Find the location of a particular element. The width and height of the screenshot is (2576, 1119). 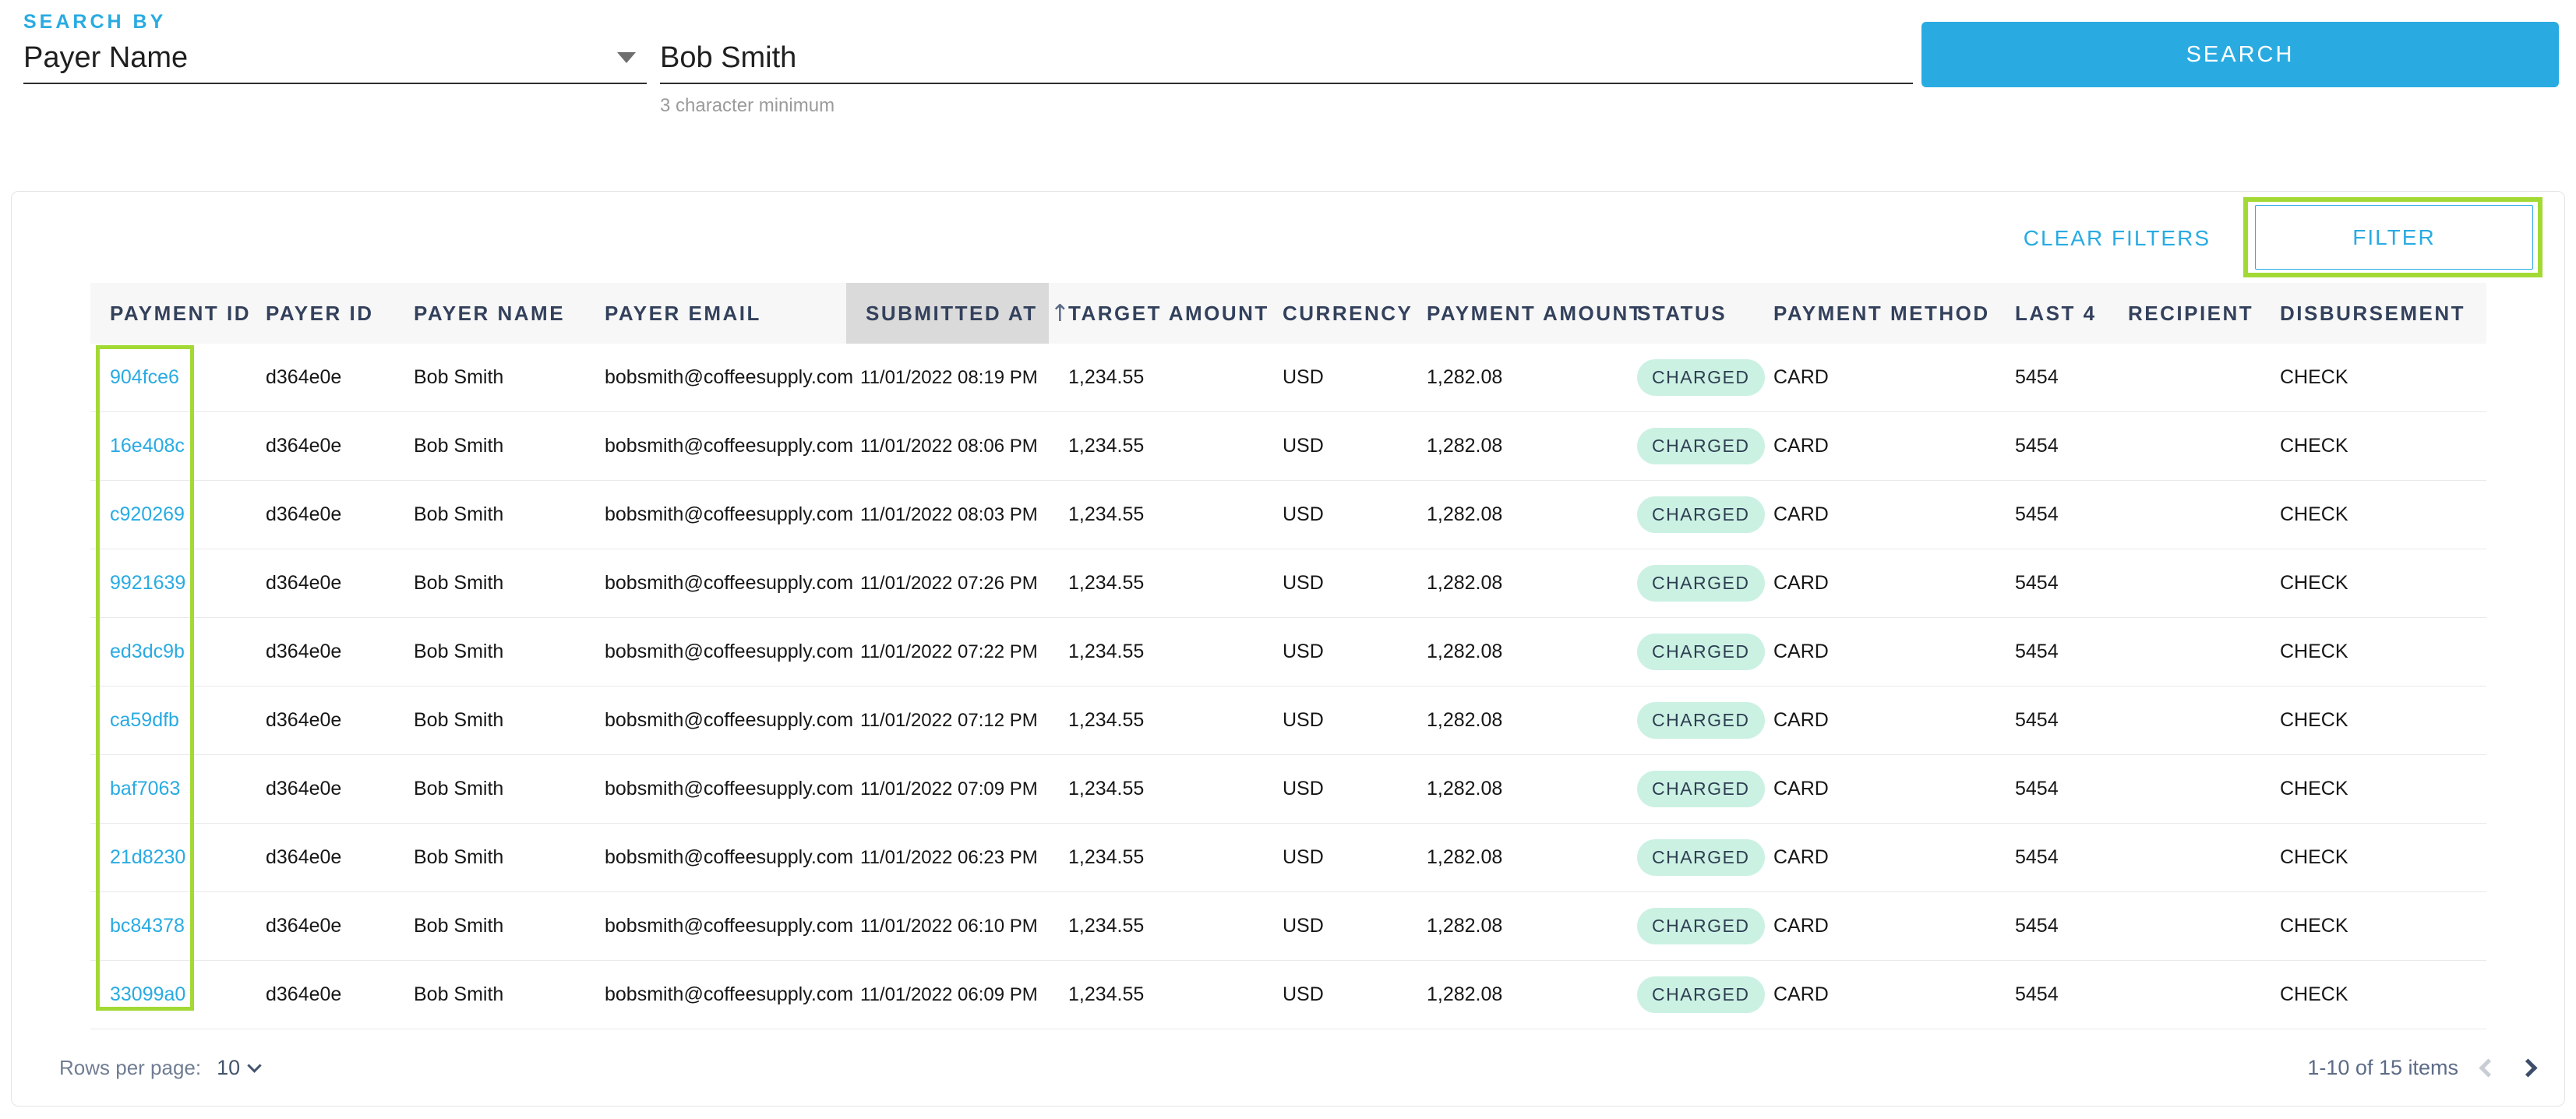

filter-button: FILTER is located at coordinates (2394, 237).